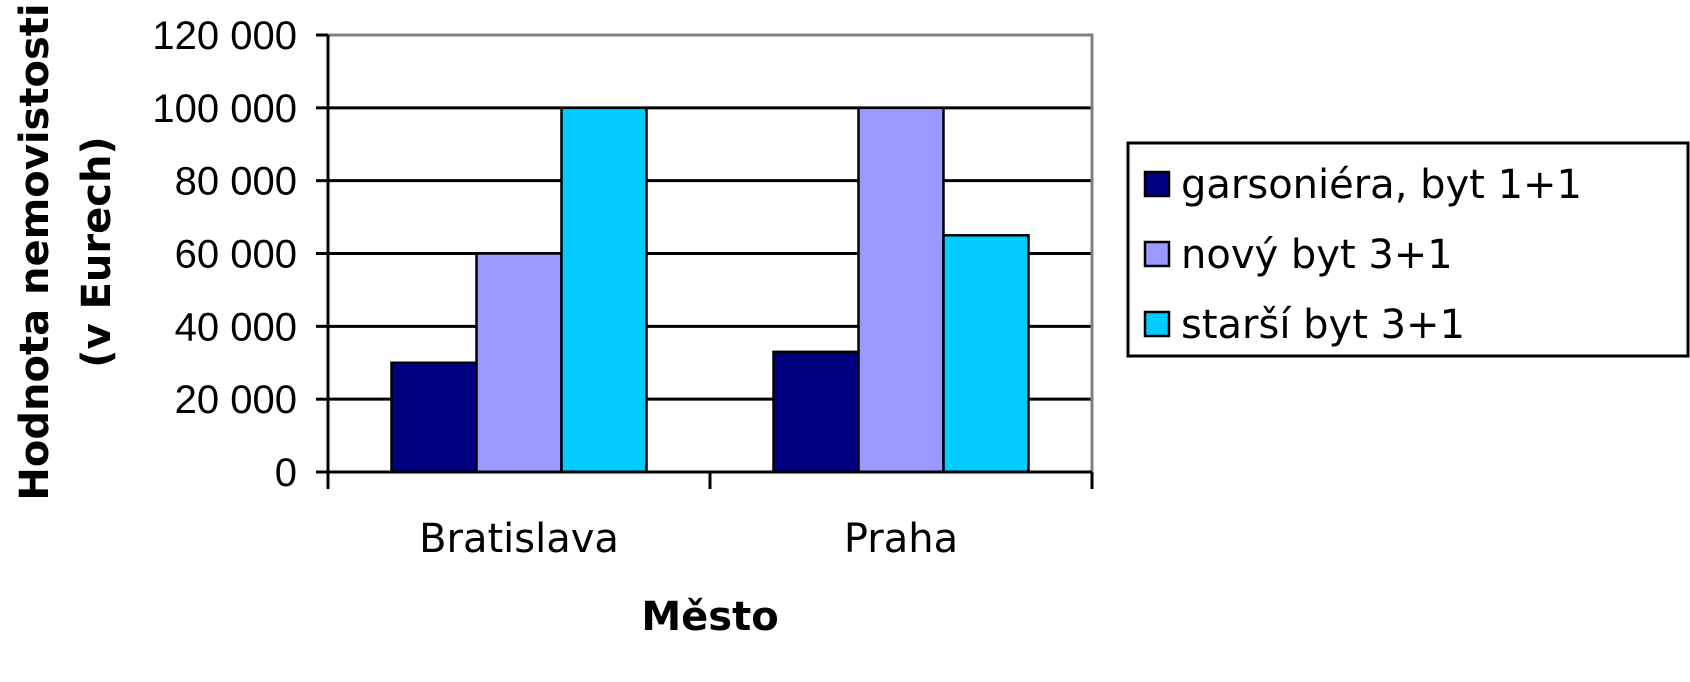 The height and width of the screenshot is (682, 1690). I want to click on legend-label: starší byt 3+1, so click(1323, 325).